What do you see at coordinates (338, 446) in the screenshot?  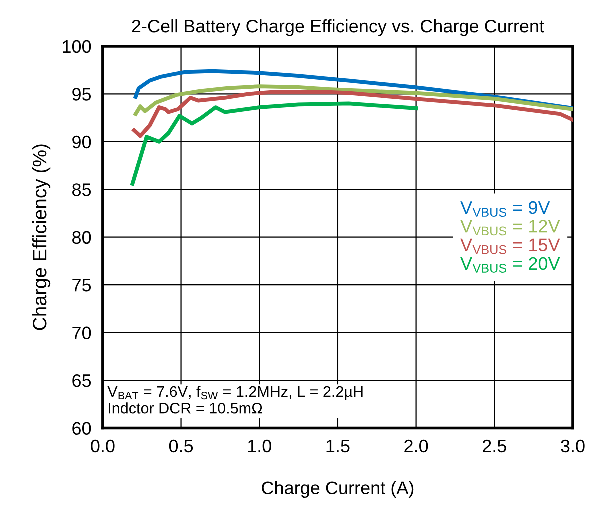 I see `x-tick-label: 1.5` at bounding box center [338, 446].